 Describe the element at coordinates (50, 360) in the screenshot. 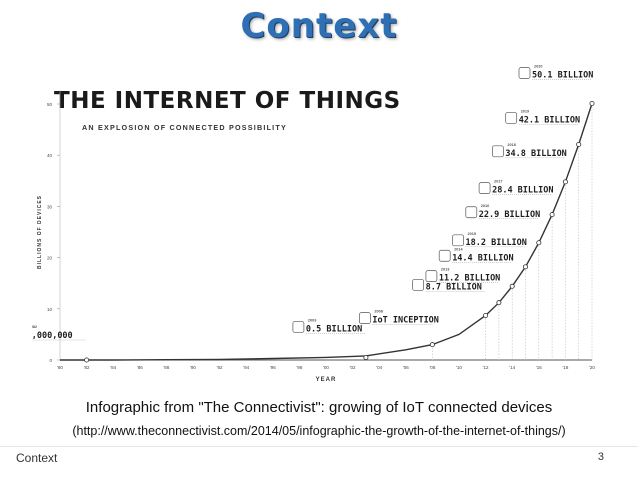

I see `y-tick-label: 0` at that location.